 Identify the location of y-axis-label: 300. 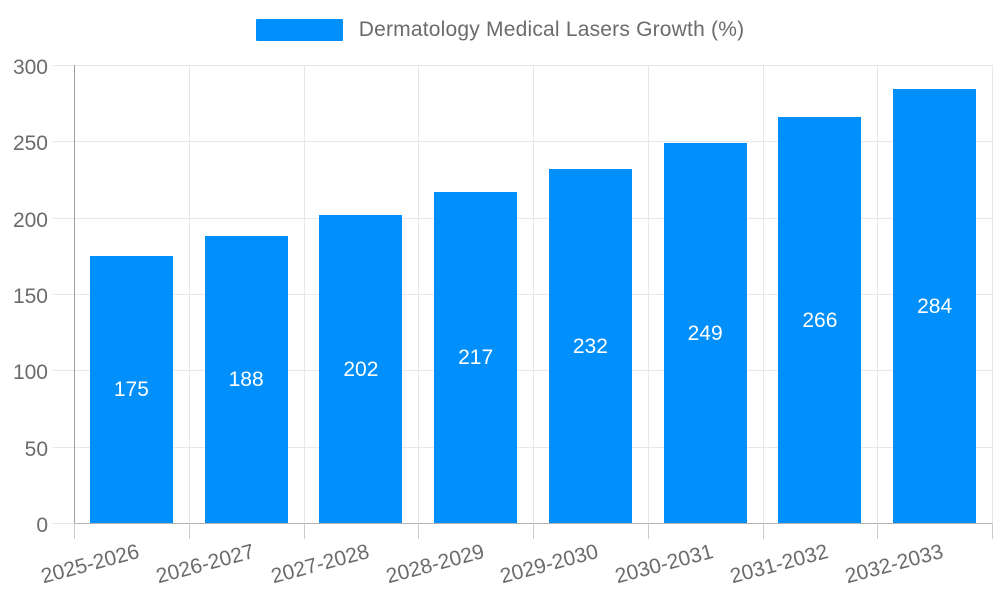
(30, 67).